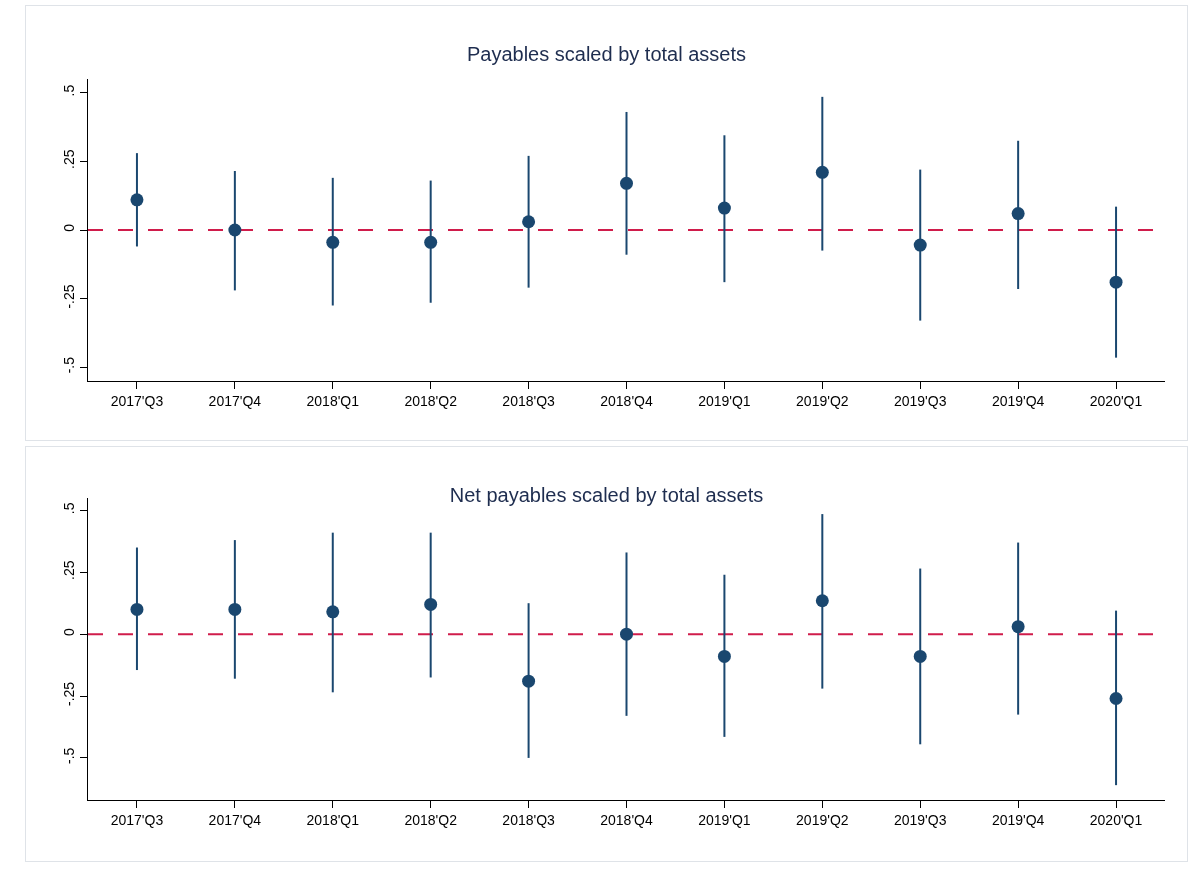 The height and width of the screenshot is (879, 1201). Describe the element at coordinates (606, 54) in the screenshot. I see `chart-title: Payables scaled by total assets` at that location.